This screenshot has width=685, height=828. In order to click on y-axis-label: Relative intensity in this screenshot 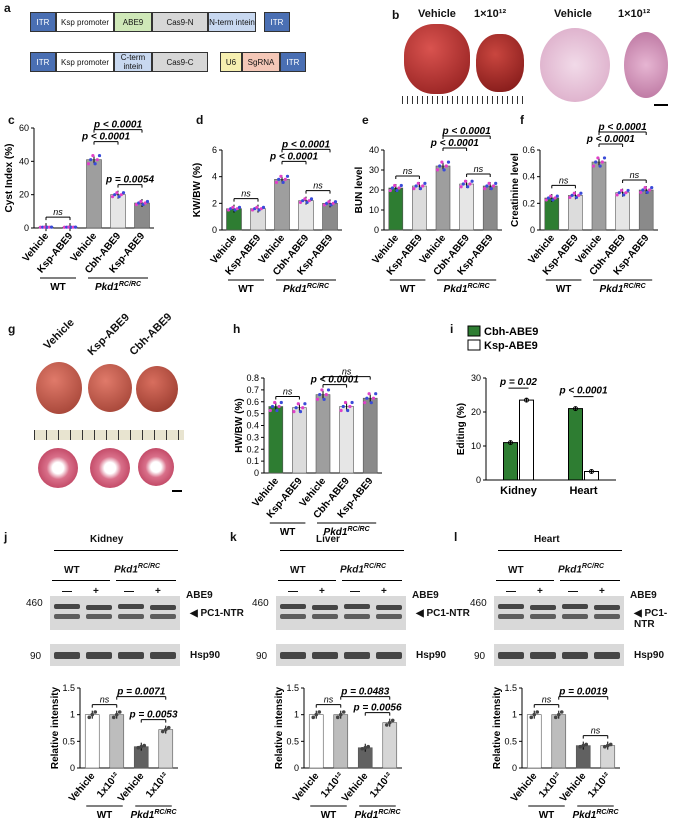, I will do `click(497, 727)`.